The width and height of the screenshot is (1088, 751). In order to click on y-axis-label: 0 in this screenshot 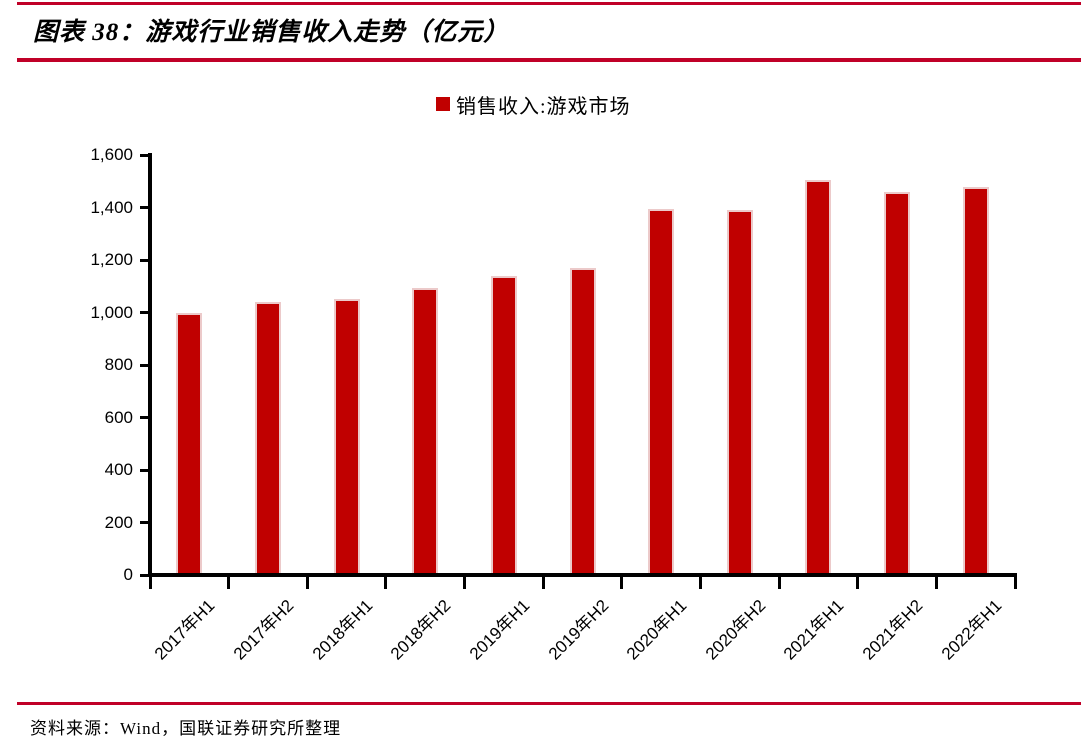, I will do `click(128, 574)`.